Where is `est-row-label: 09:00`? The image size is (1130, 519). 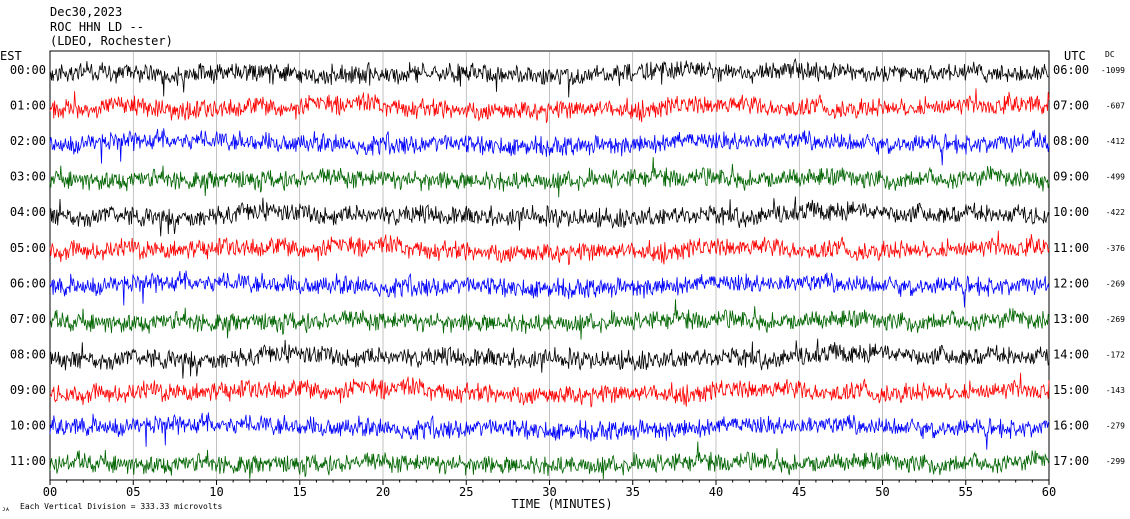
est-row-label: 09:00 is located at coordinates (28, 390).